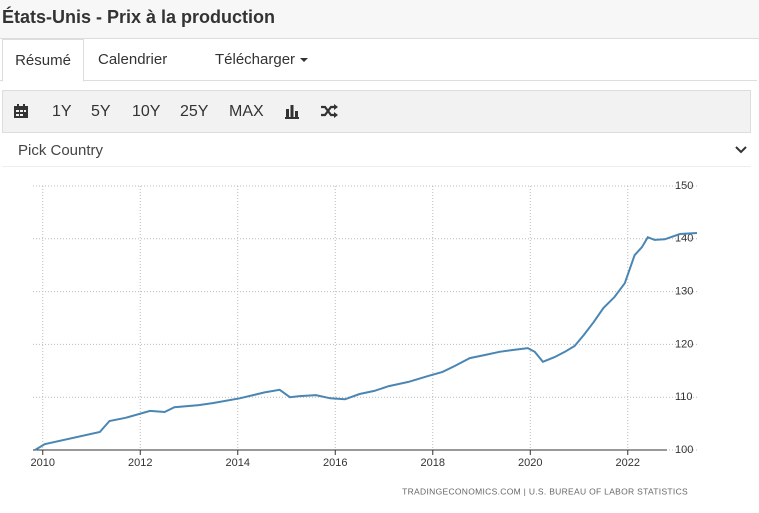 The width and height of the screenshot is (759, 513). I want to click on x-tick-label: 2020, so click(530, 463).